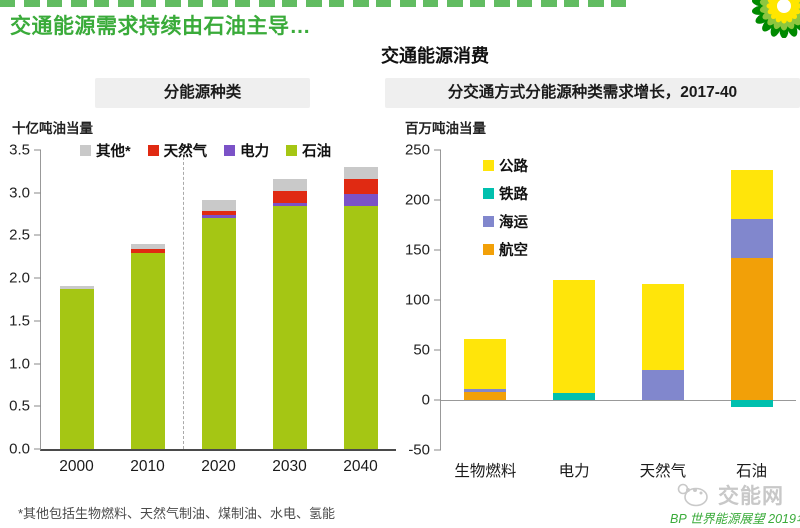 The image size is (800, 528). Describe the element at coordinates (485, 471) in the screenshot. I see `x-axis-label: 生物燃料` at that location.